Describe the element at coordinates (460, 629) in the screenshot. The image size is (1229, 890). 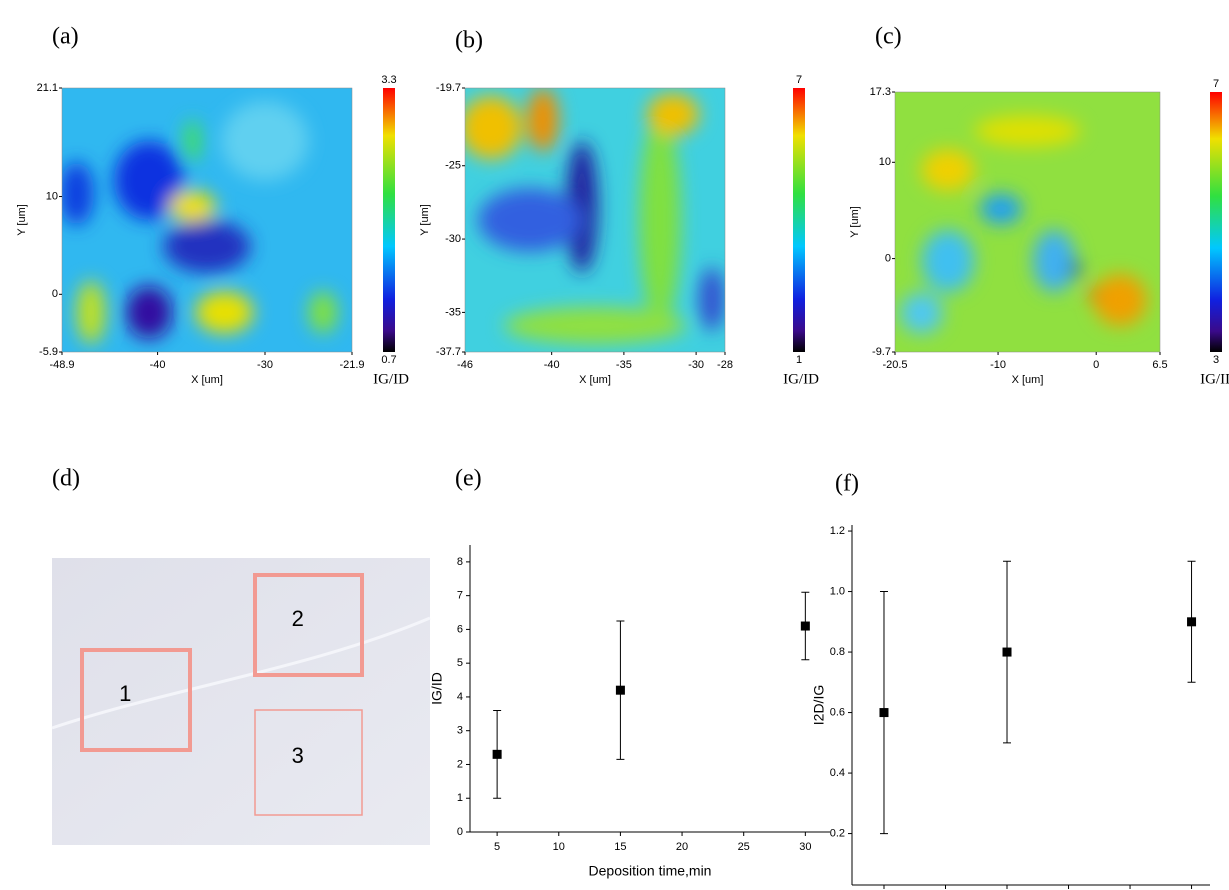
I see `y-tick-label: 6` at that location.